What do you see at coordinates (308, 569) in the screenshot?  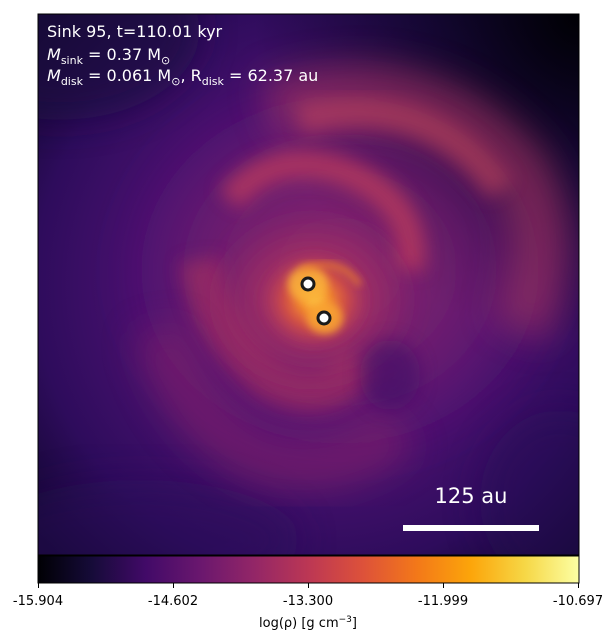 I see `colorbar` at bounding box center [308, 569].